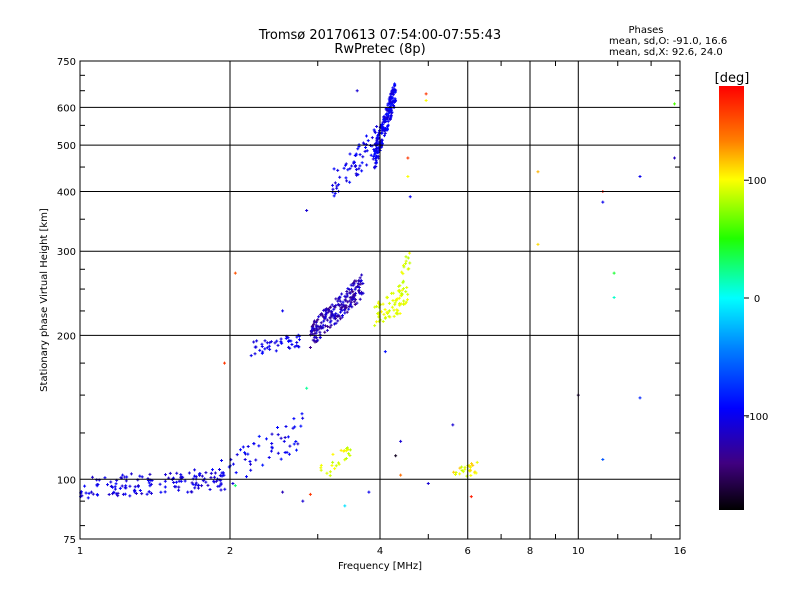  What do you see at coordinates (66, 192) in the screenshot?
I see `y-tick-label: 400` at bounding box center [66, 192].